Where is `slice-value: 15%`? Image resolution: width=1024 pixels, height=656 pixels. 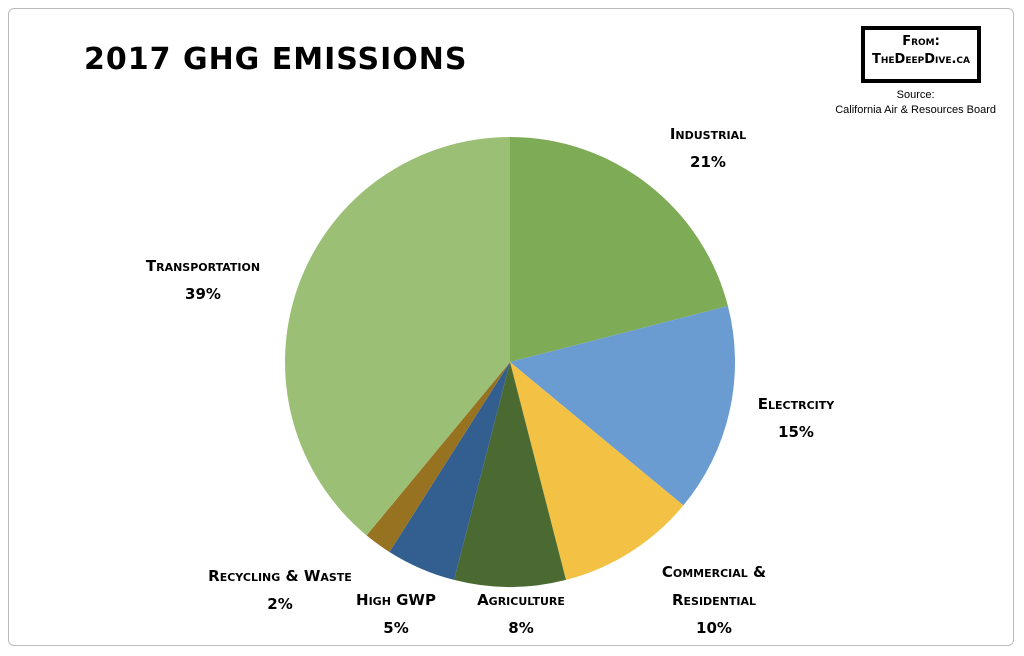 slice-value: 15% is located at coordinates (796, 432).